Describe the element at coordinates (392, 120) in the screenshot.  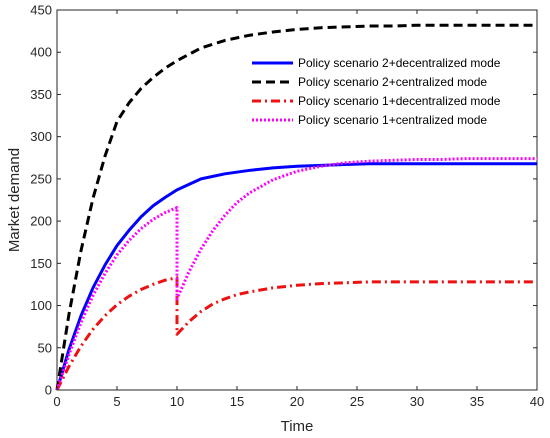
I see `legend-label-4: Policy scenario 1+centralized mode` at that location.